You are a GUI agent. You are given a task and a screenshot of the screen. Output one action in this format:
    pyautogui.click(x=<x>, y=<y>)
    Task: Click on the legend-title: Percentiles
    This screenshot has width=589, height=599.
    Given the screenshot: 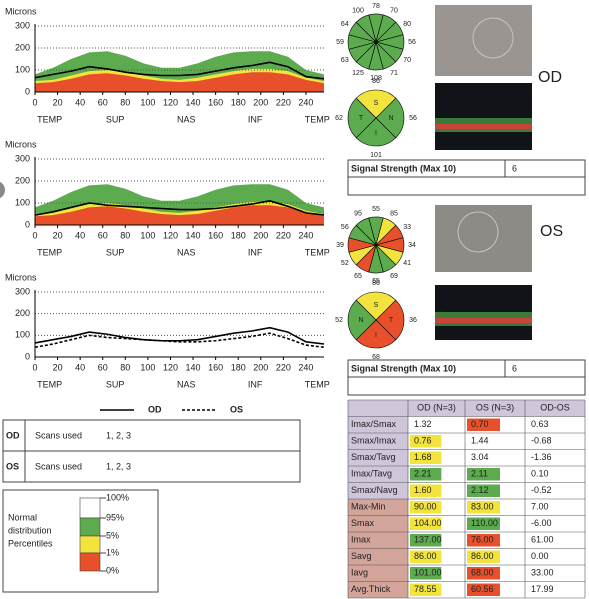 What is the action you would take?
    pyautogui.click(x=30, y=543)
    